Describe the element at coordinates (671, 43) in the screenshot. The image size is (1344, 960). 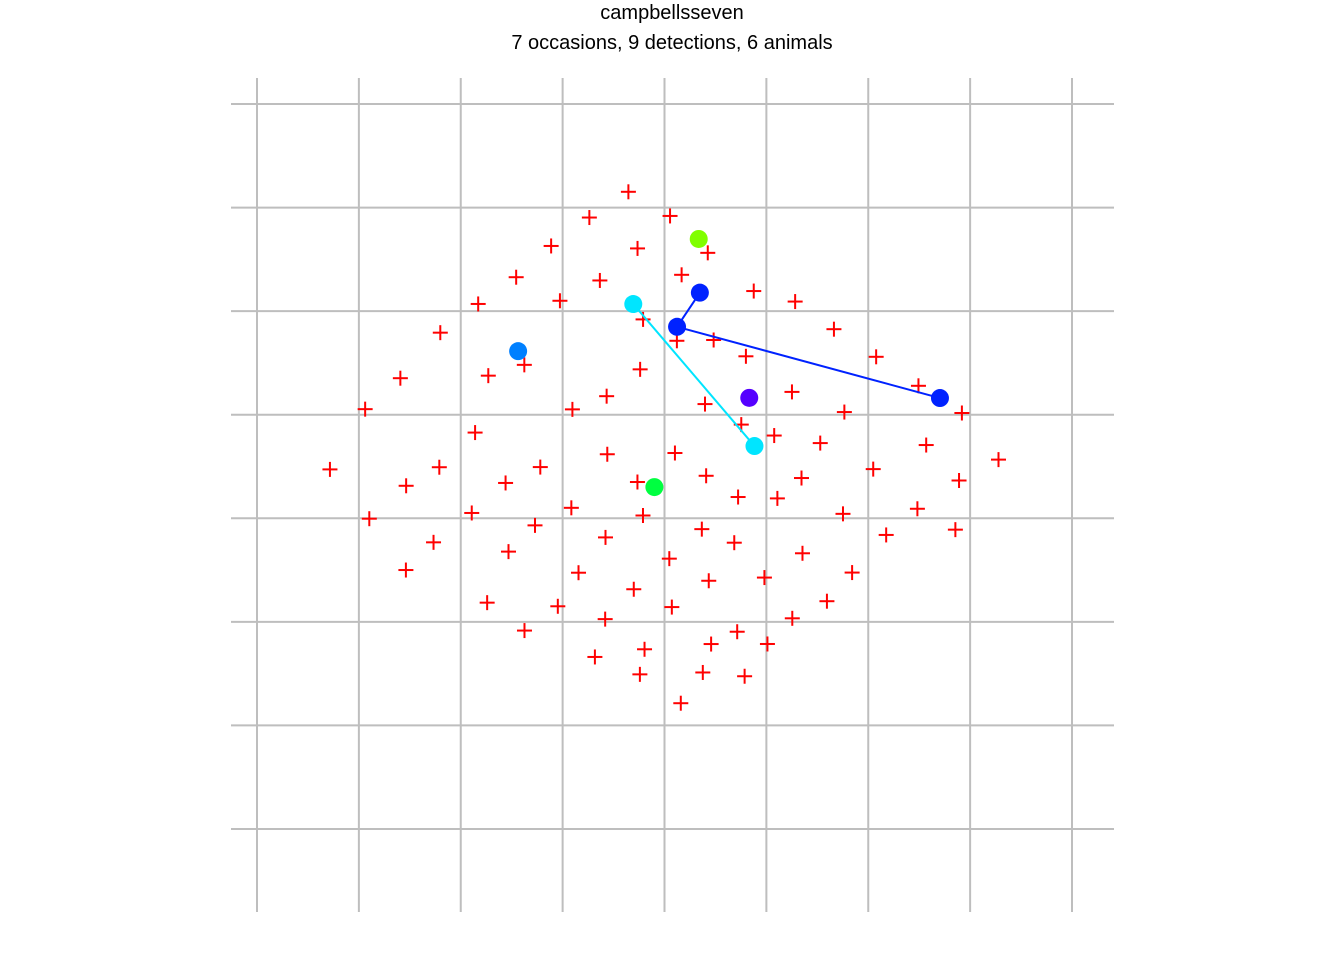
I see `chart-subtitle: 7 occasions, 9 detections, 6 animals` at that location.